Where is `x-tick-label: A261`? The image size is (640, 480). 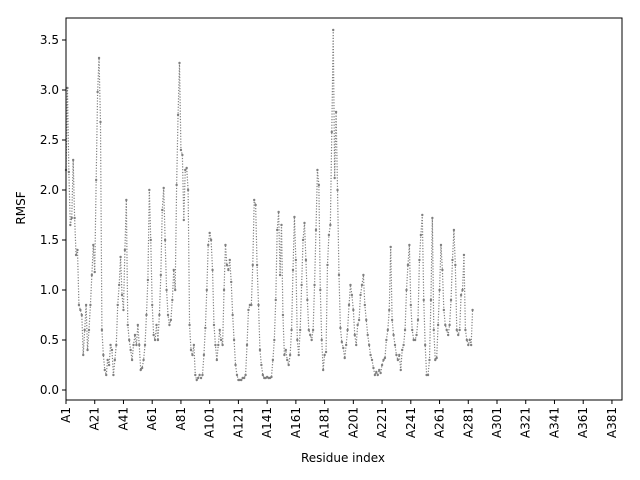
x-tick-label: A261 is located at coordinates (440, 422).